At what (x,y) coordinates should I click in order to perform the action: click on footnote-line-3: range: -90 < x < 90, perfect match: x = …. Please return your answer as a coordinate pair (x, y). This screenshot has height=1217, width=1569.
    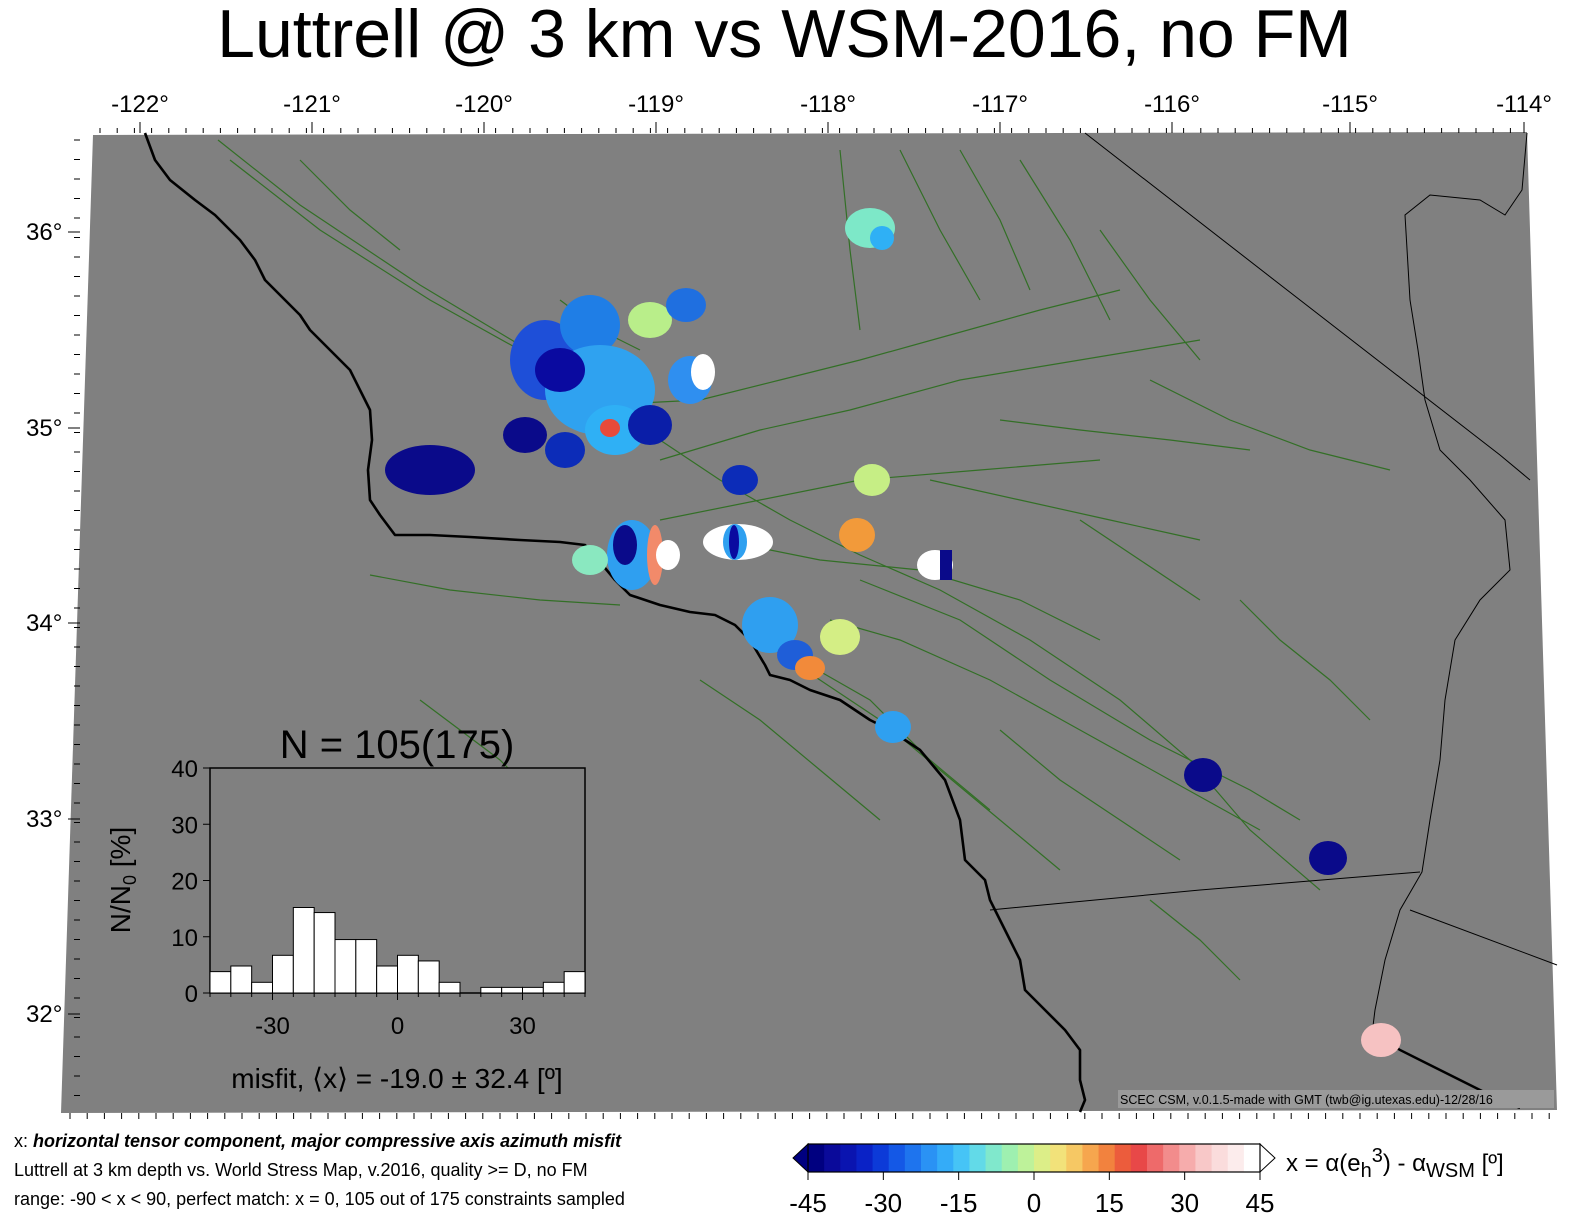
    Looking at the image, I should click on (319, 1199).